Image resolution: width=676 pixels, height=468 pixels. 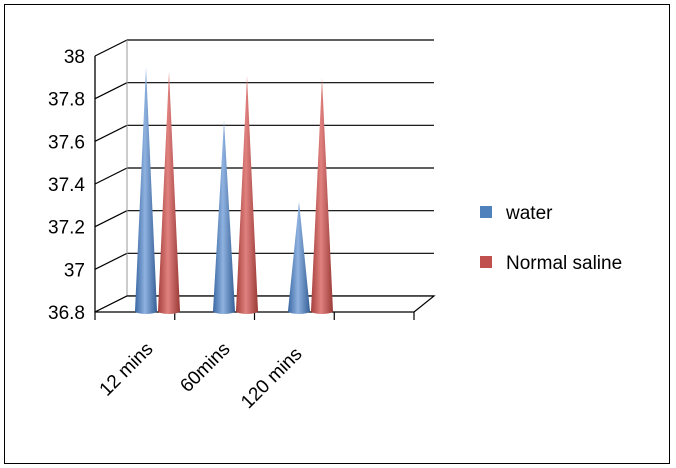 I want to click on y-tick-label: 37.4, so click(x=66, y=185).